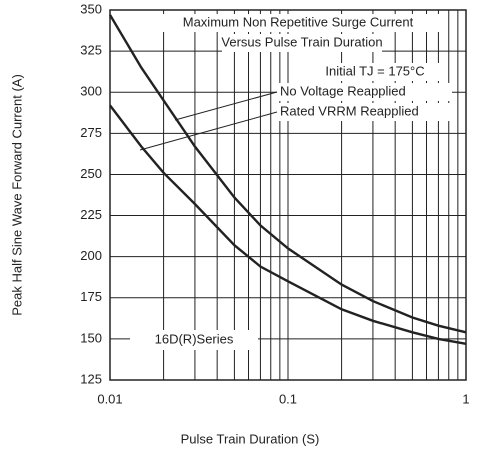 The image size is (479, 453). I want to click on x-tick-label: 0.1, so click(288, 398).